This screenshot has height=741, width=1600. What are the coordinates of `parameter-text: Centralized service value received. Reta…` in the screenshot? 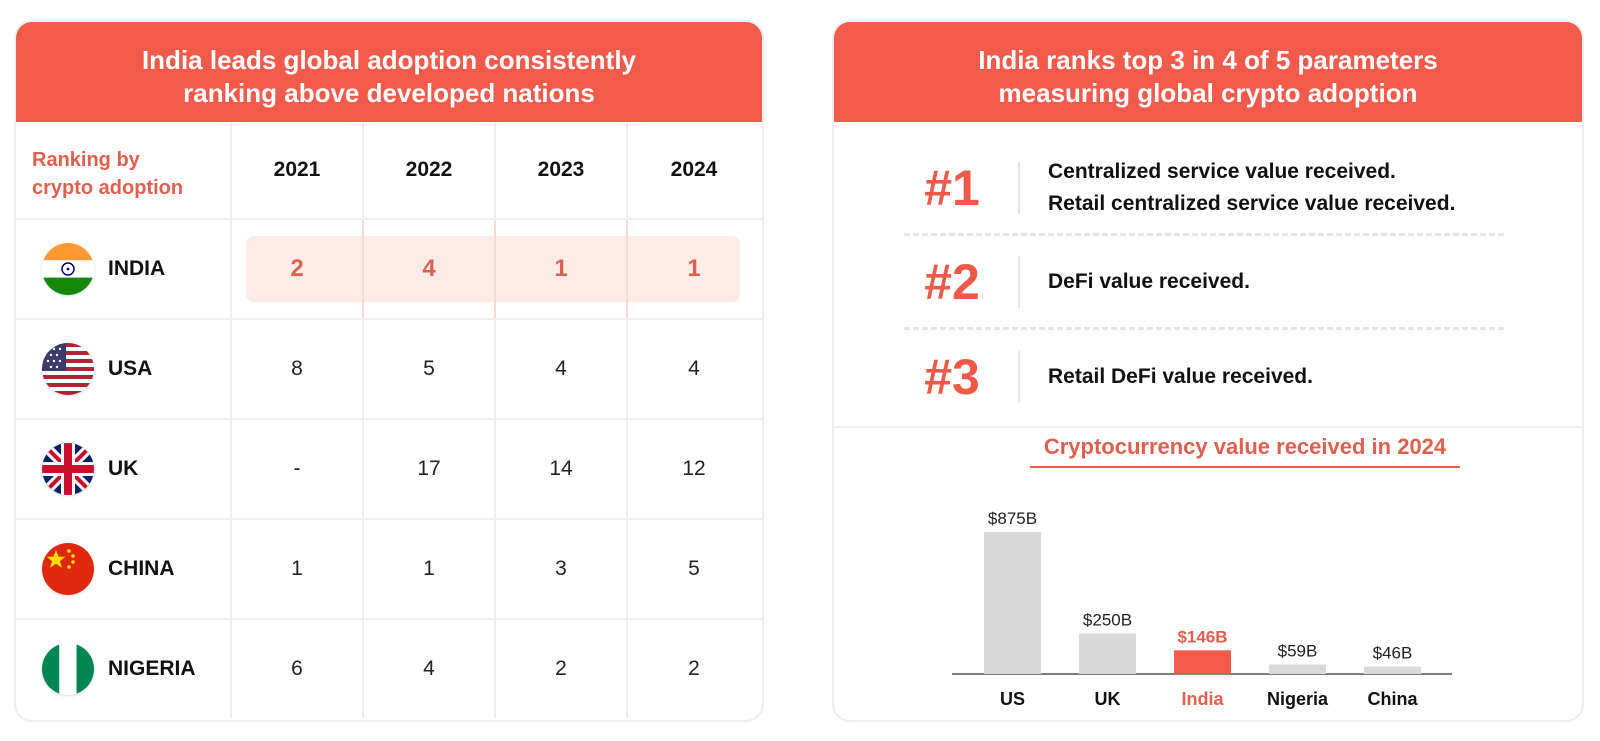 It's located at (1251, 188).